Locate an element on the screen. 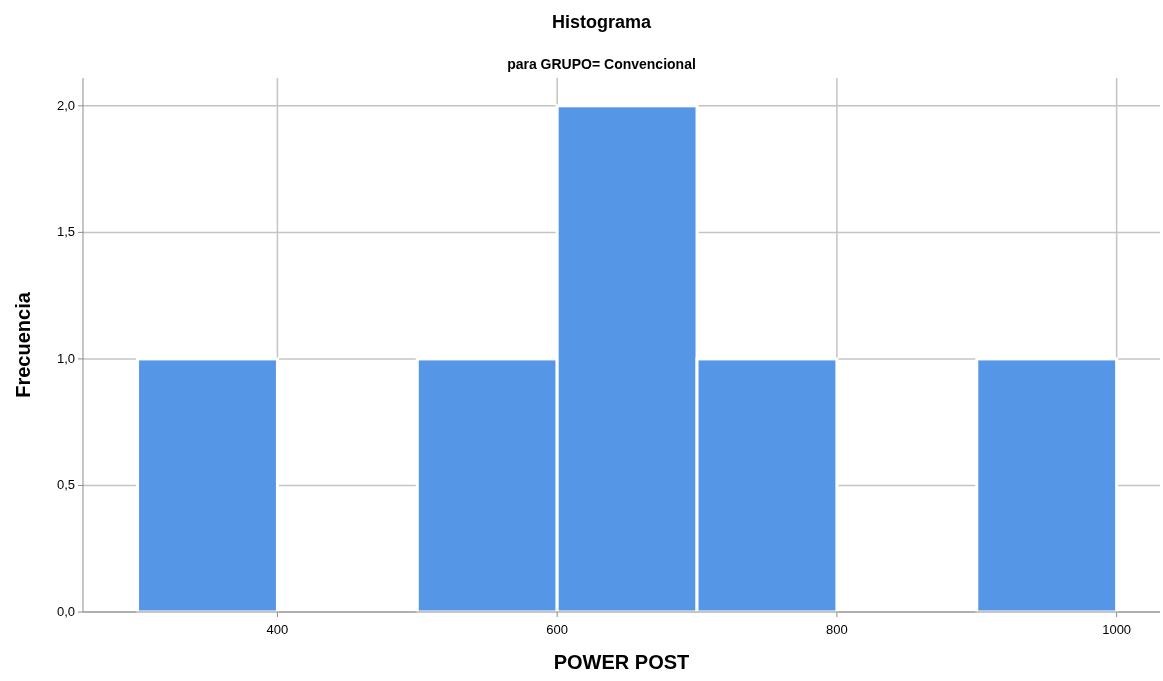 Image resolution: width=1163 pixels, height=681 pixels. y-tick-label: 0,0 is located at coordinates (65, 611).